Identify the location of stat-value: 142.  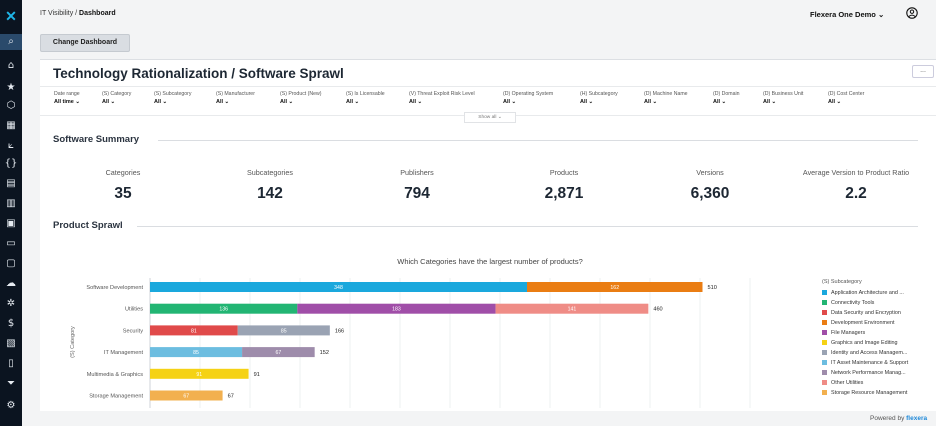
(270, 193).